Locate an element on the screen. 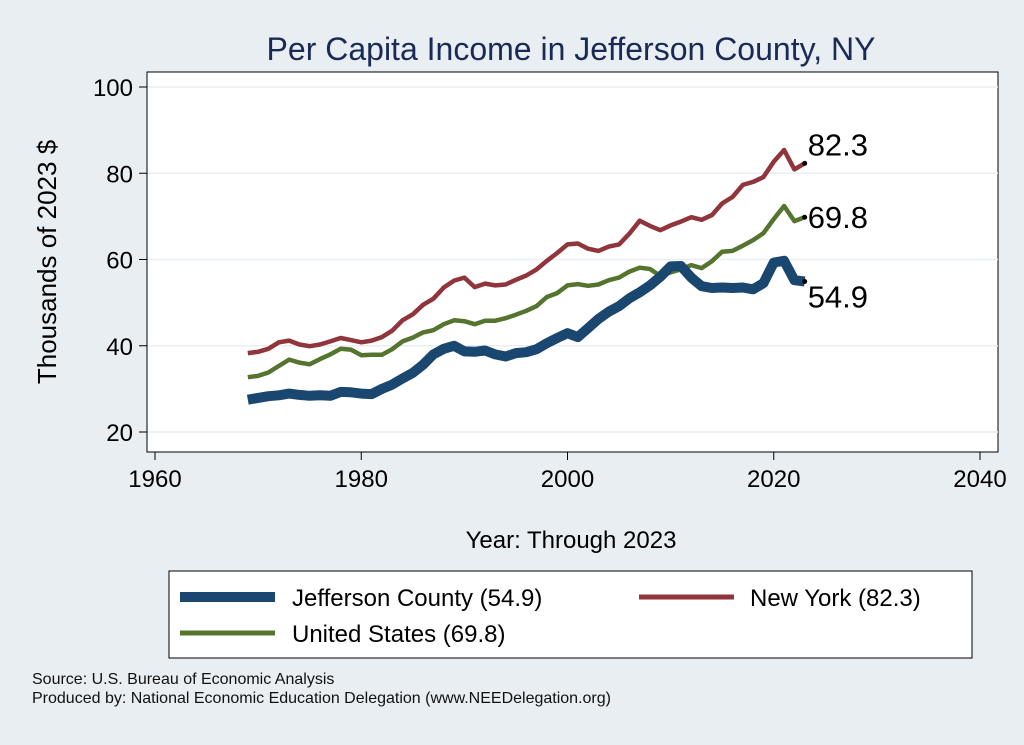 Image resolution: width=1024 pixels, height=745 pixels. source-line: Source: U.S. Bureau of Economic Analysis is located at coordinates (183, 679).